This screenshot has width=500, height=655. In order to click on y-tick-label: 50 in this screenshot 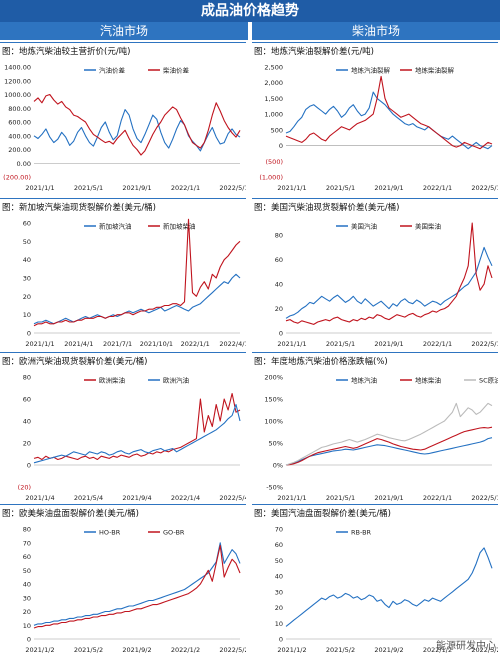, I will do `click(279, 561)`.